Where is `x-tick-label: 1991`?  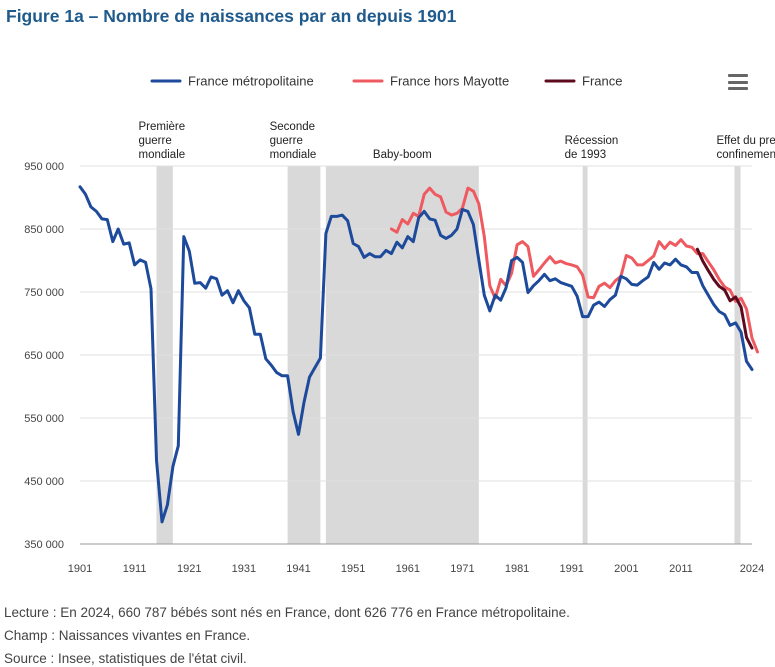
x-tick-label: 1991 is located at coordinates (571, 569).